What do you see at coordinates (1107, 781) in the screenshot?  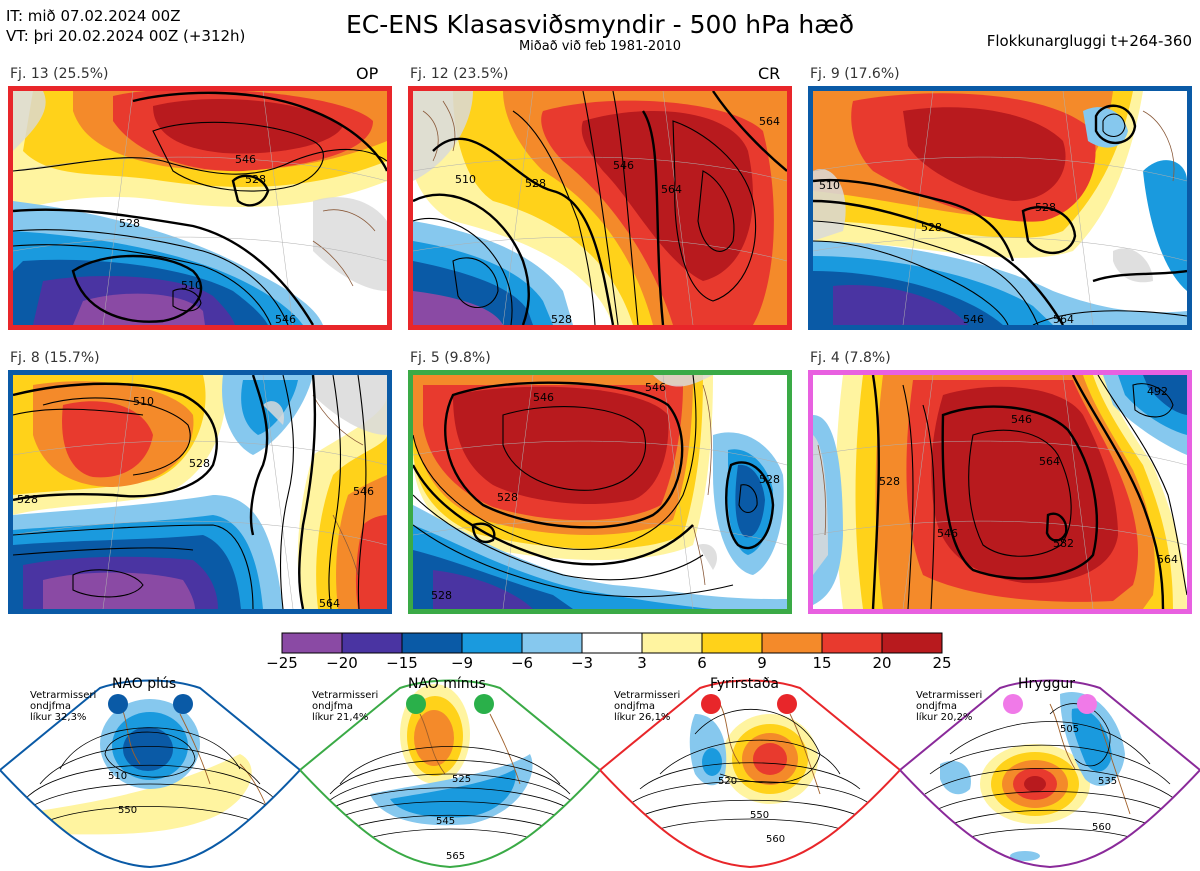 I see `contour-label: 535` at bounding box center [1107, 781].